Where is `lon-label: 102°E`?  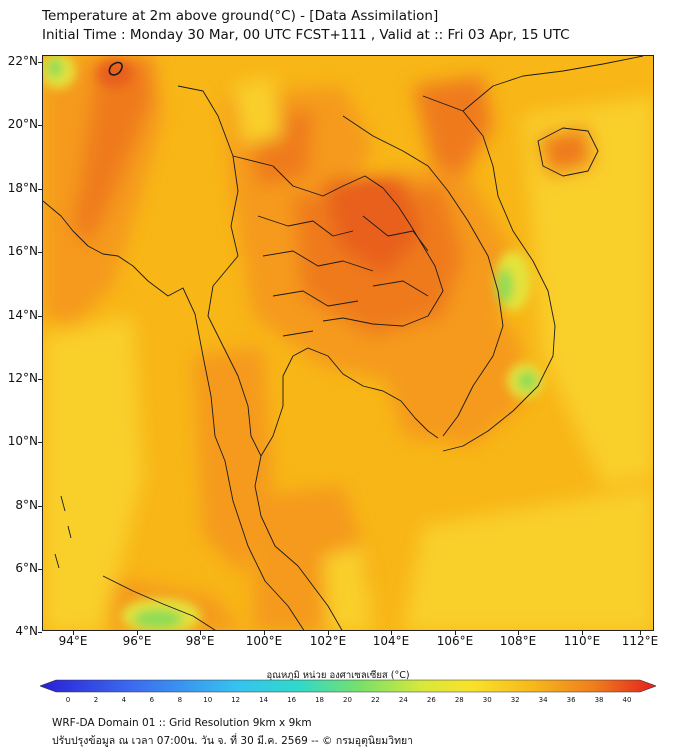
lon-label: 102°E is located at coordinates (328, 641).